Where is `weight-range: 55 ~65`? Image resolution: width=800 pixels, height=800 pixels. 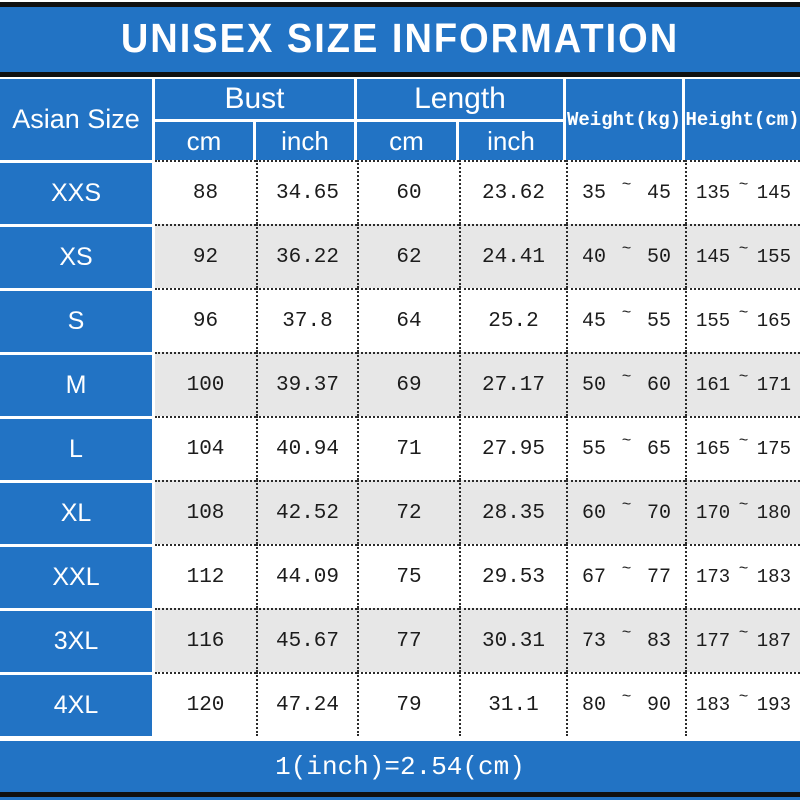 weight-range: 55 ~65 is located at coordinates (625, 448).